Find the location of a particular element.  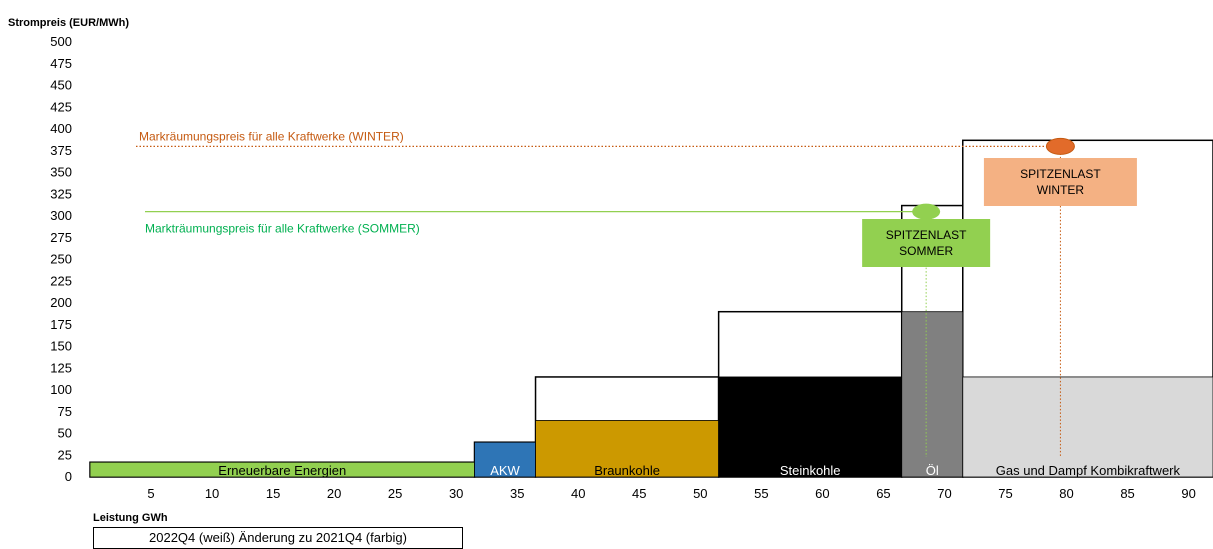

y-tick-label: 175 is located at coordinates (61, 324).